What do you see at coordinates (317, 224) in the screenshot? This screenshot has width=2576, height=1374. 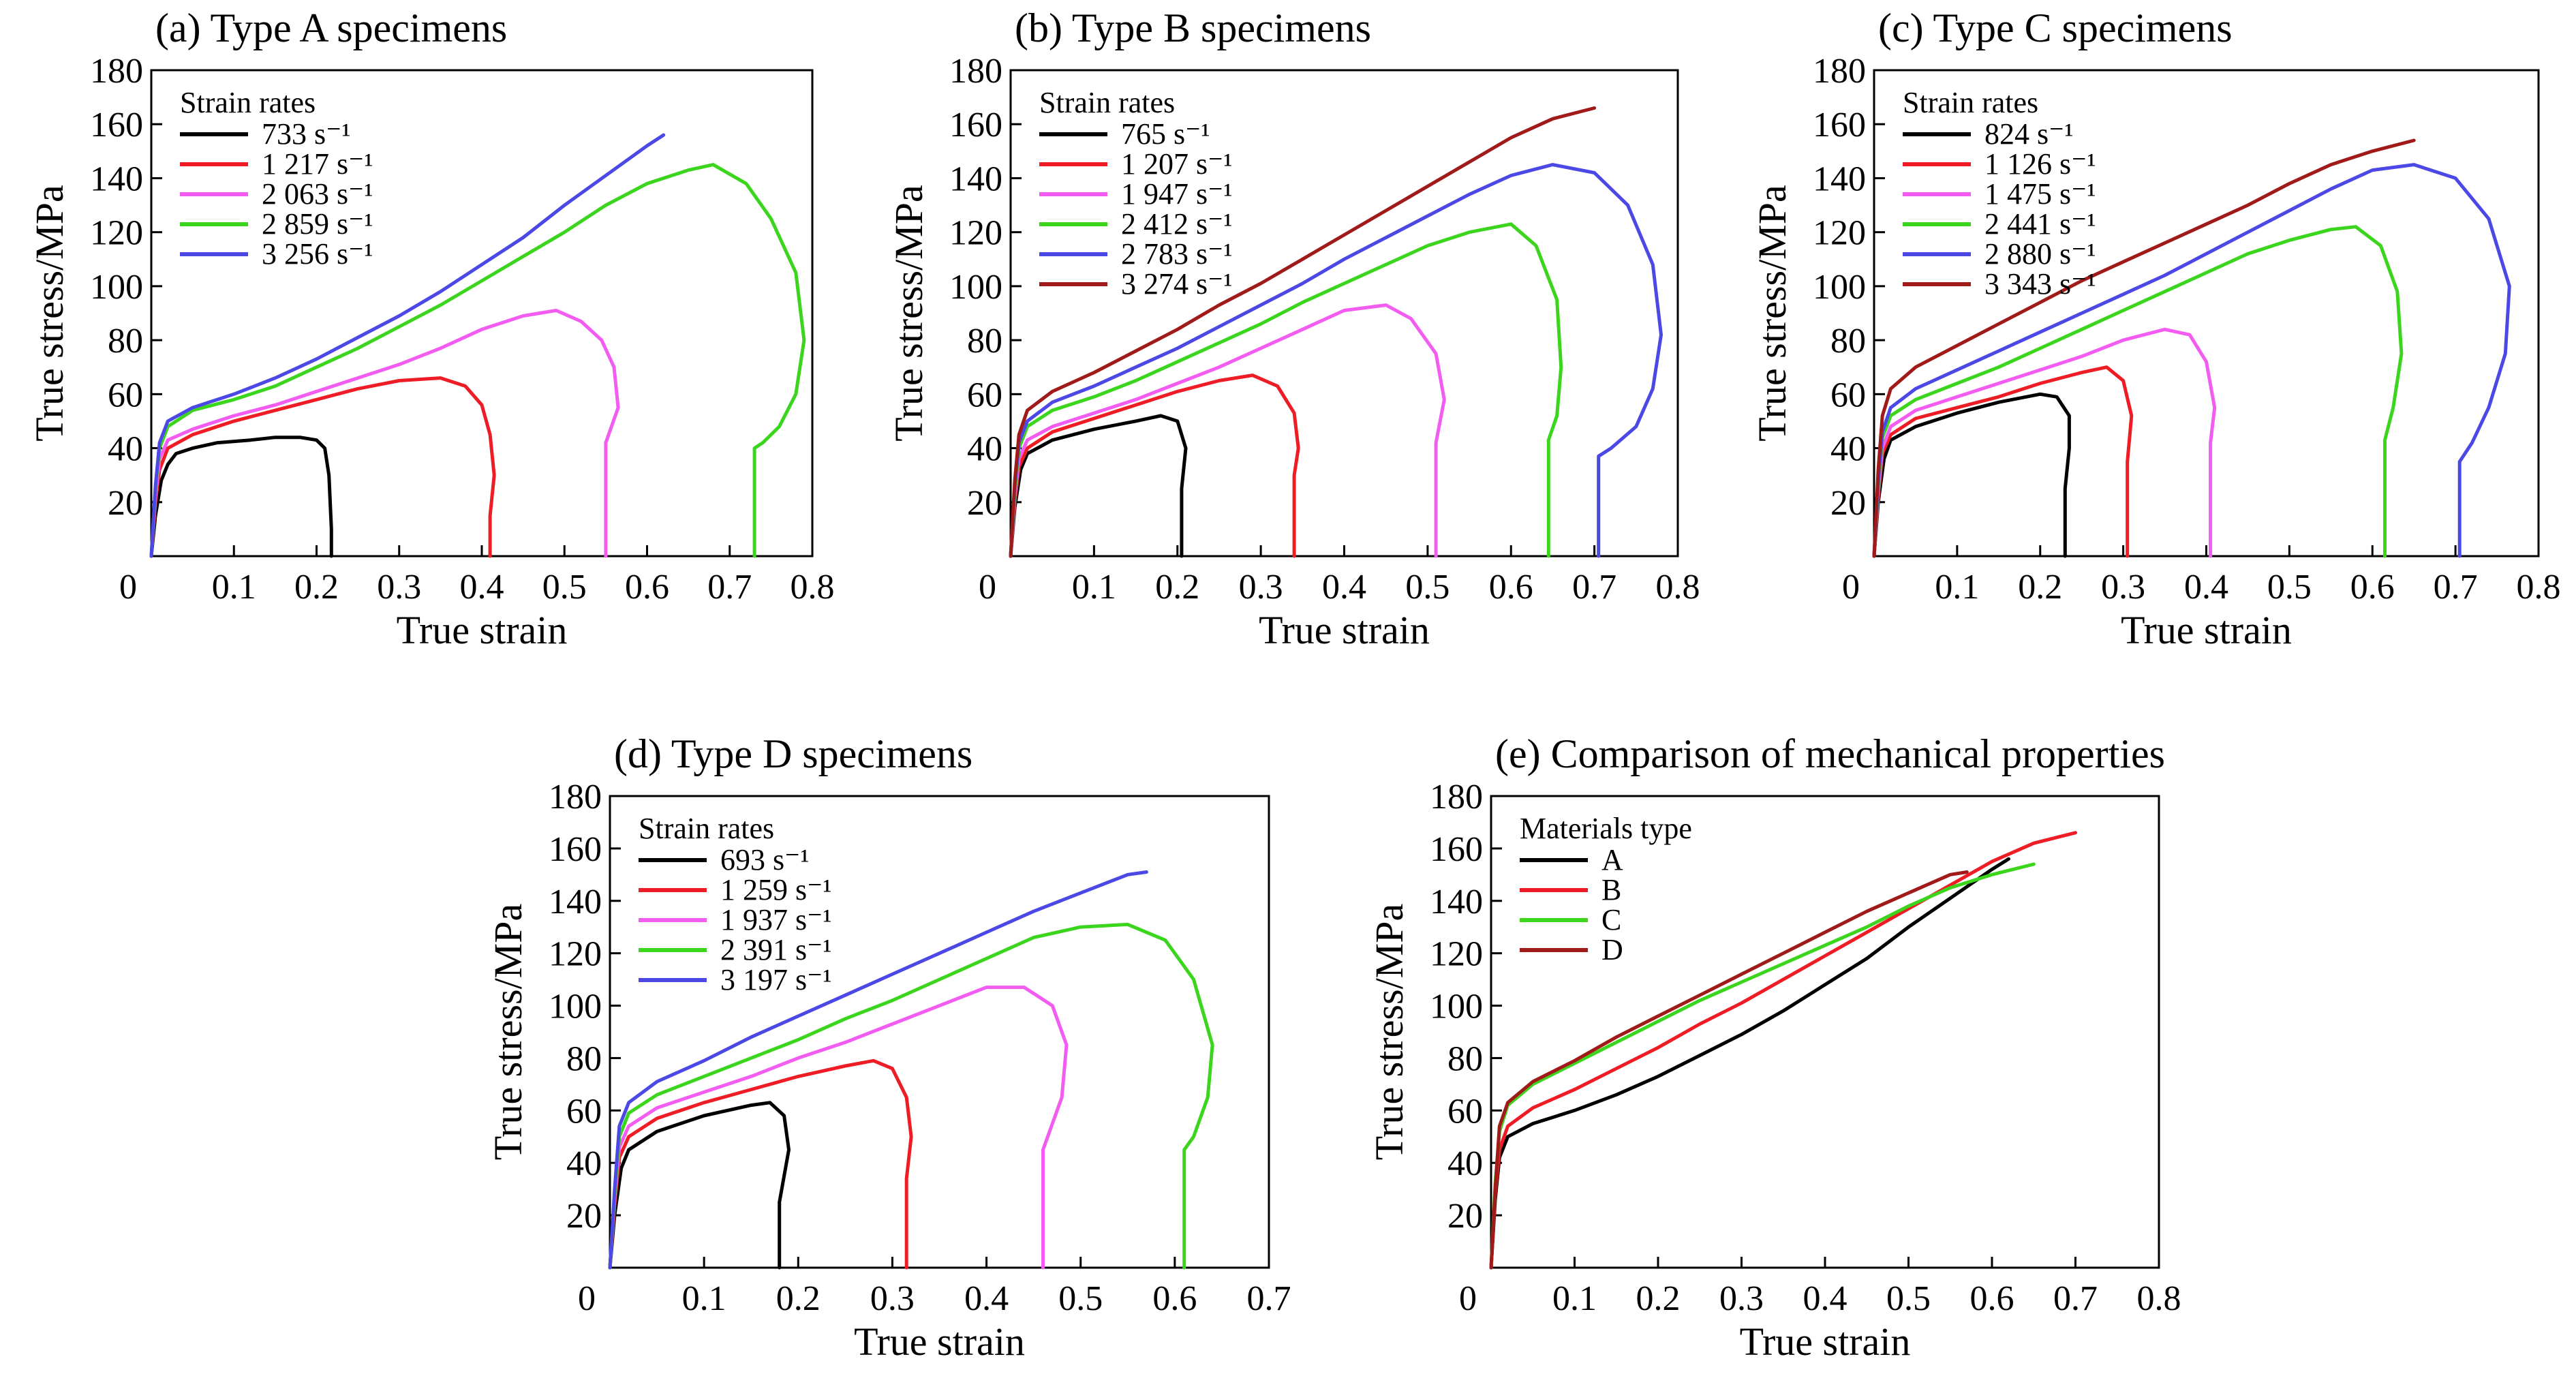 I see `legend-entry: 2 859 s⁻¹` at bounding box center [317, 224].